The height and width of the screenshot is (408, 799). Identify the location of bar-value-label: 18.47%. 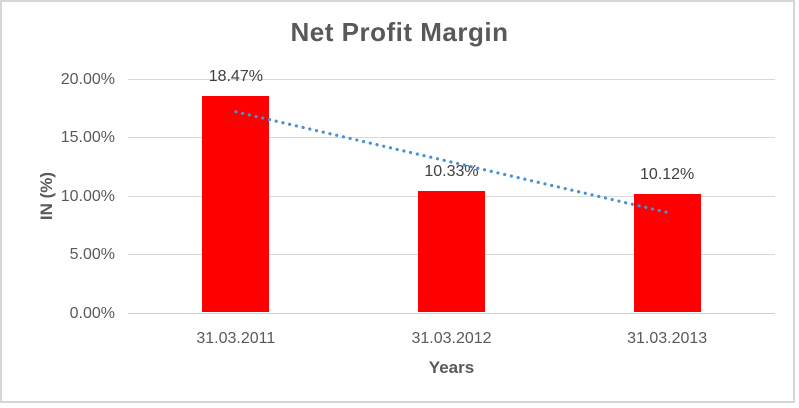
(235, 76).